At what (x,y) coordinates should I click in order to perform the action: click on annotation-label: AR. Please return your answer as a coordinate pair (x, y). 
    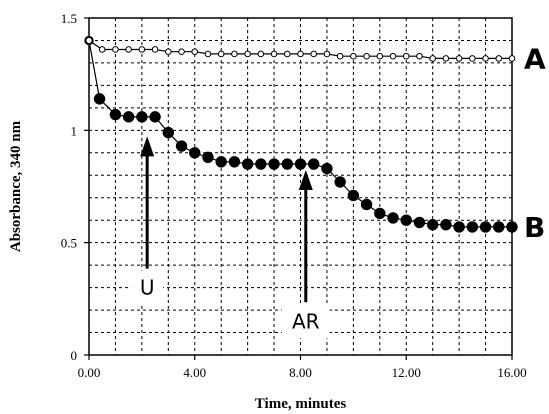
    Looking at the image, I should click on (306, 321).